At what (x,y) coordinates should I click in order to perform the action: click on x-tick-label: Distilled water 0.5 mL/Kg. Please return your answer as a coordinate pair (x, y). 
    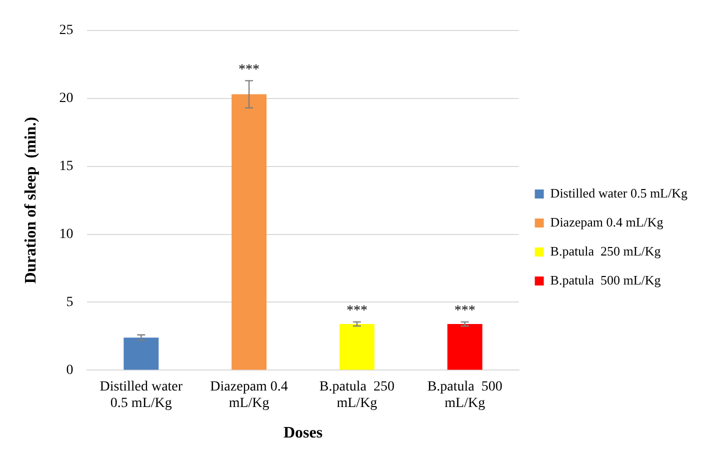
    Looking at the image, I should click on (141, 395).